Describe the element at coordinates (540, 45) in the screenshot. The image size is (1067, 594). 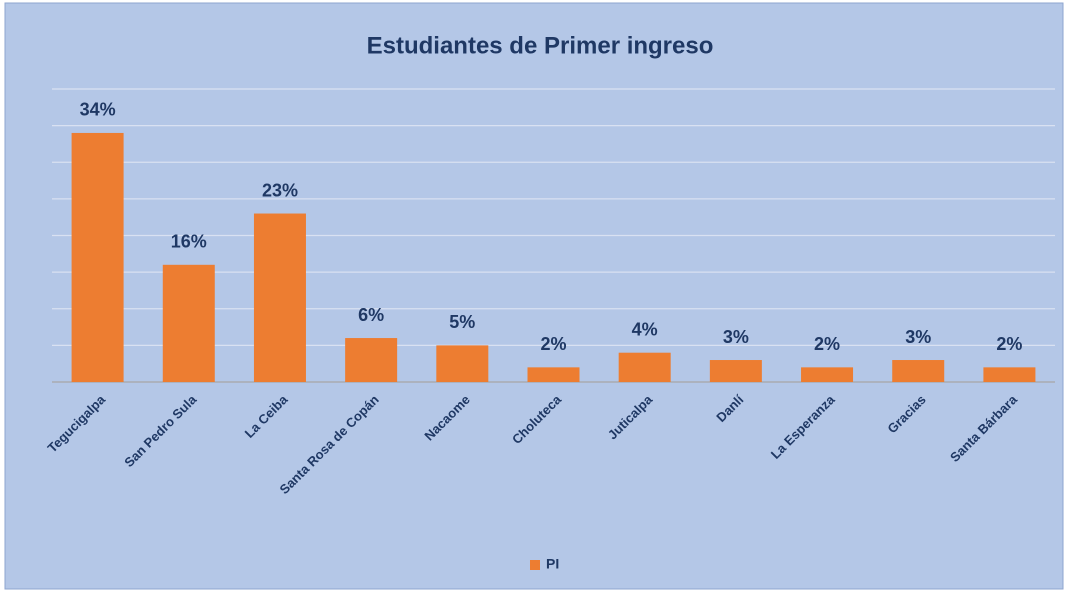
I see `chart-title: Estudiantes de Primer ingreso` at that location.